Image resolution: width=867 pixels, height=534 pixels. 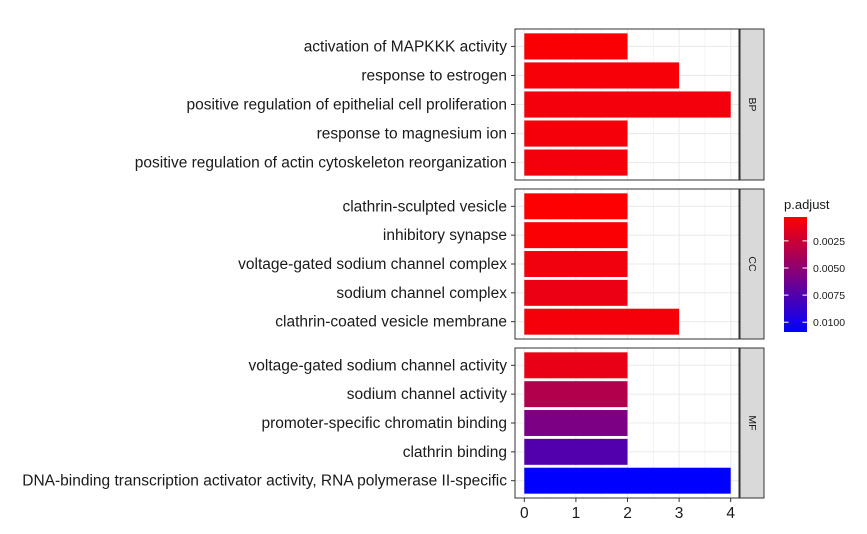 I want to click on legend-tick-label: 0.0025, so click(x=829, y=242).